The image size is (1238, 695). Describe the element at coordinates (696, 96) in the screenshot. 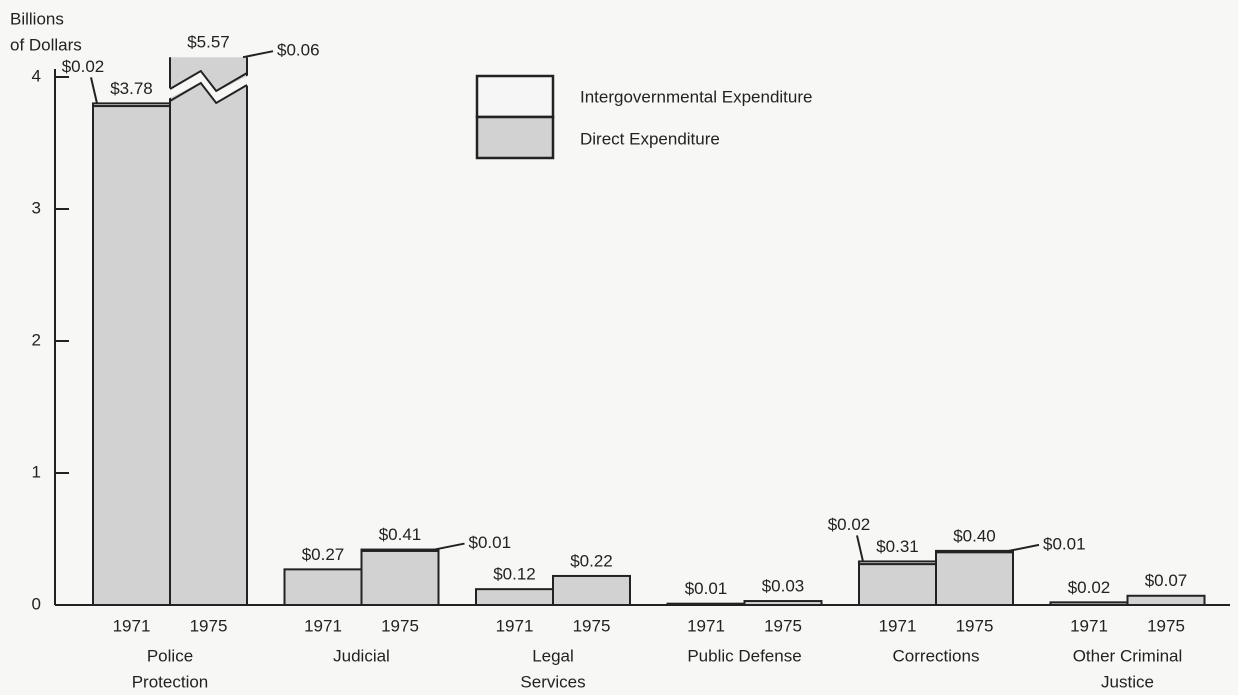

I see `legend-label: Intergovernmental Expenditure` at that location.